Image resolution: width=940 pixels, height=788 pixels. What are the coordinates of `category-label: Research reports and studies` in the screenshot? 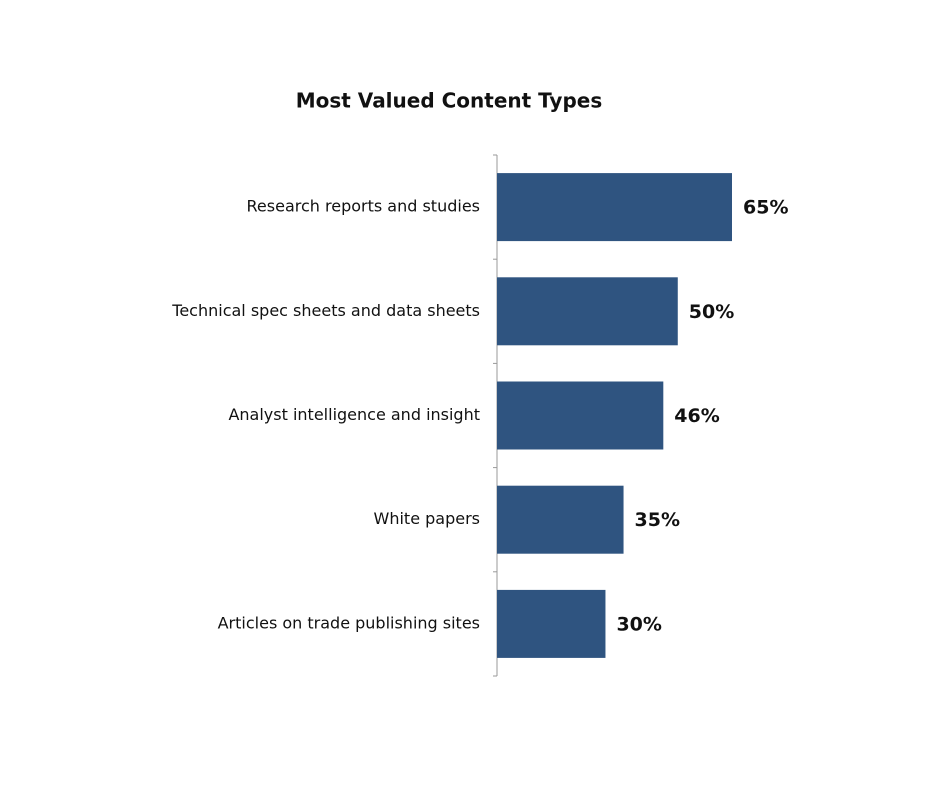 It's located at (363, 206).